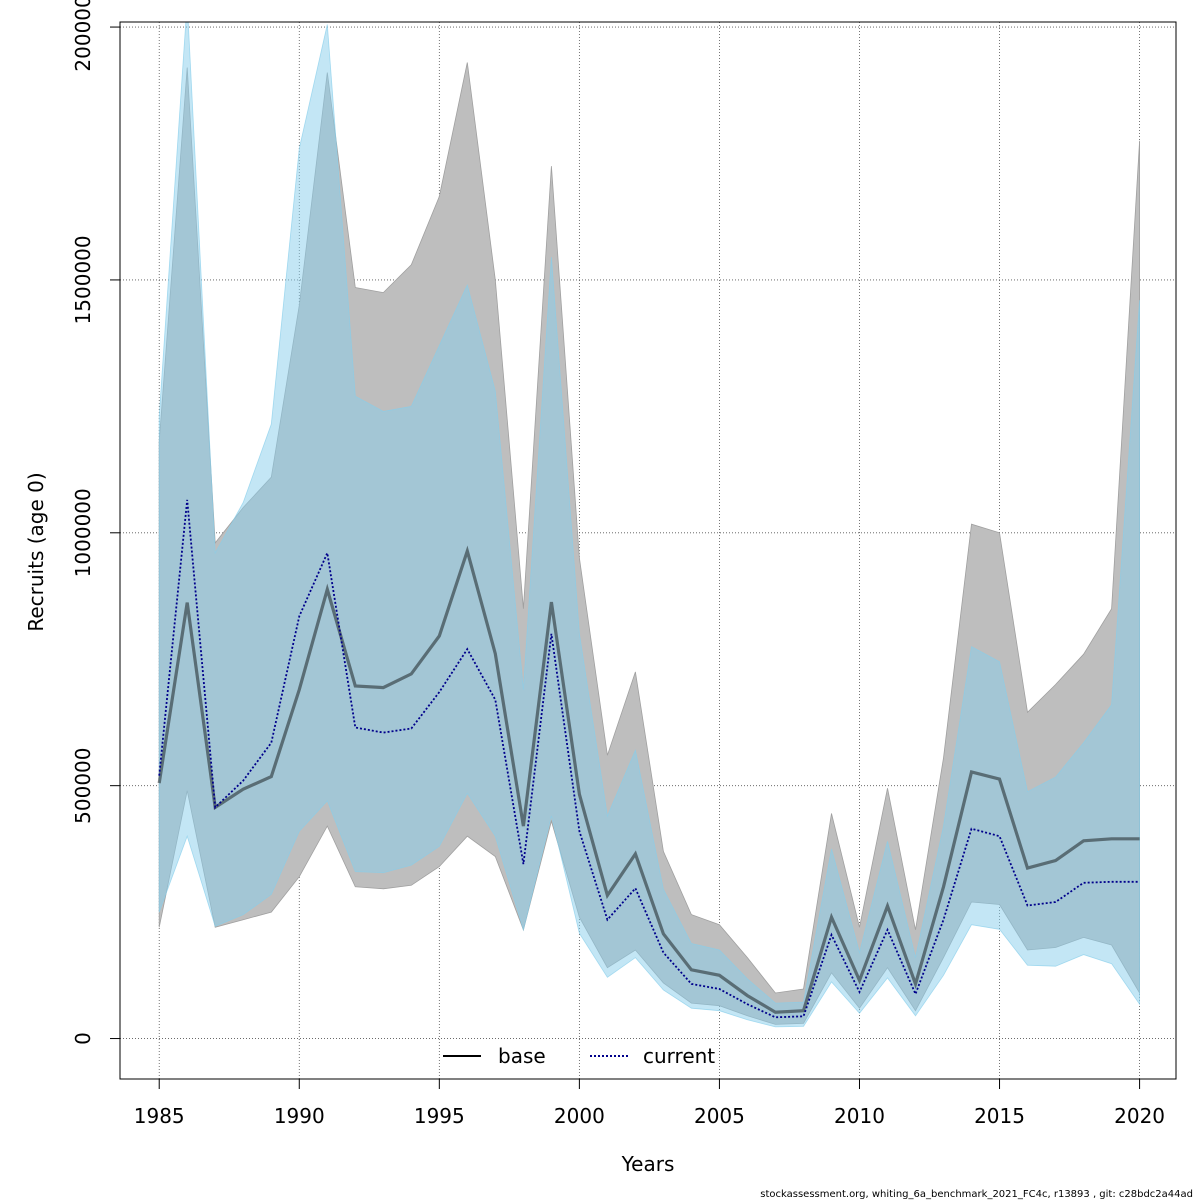  What do you see at coordinates (579, 1116) in the screenshot?
I see `x-tick-label-3: 2000` at bounding box center [579, 1116].